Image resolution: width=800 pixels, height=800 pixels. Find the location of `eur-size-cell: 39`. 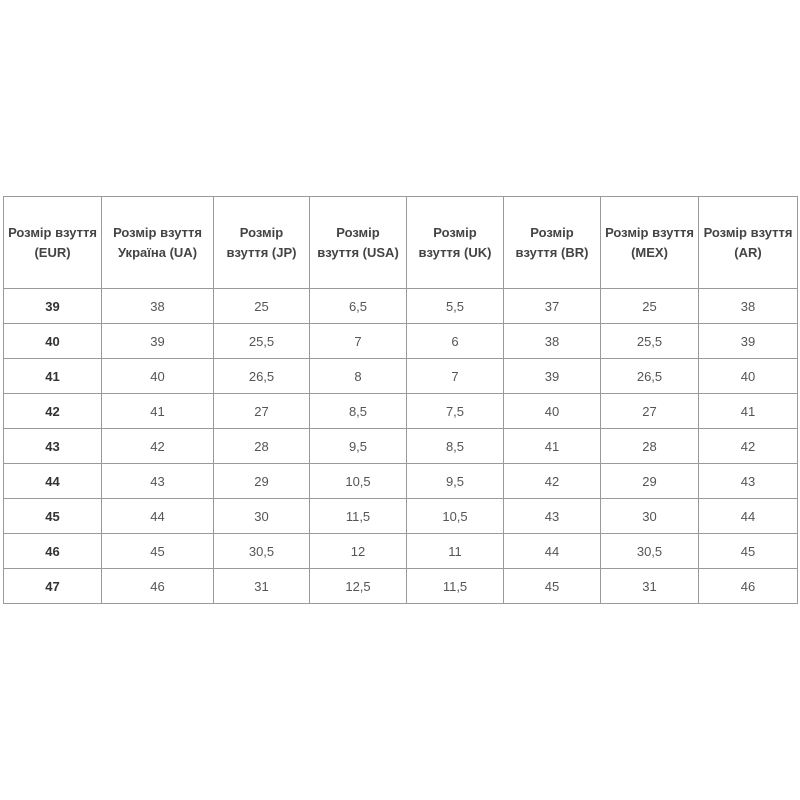

eur-size-cell: 39 is located at coordinates (52, 306).